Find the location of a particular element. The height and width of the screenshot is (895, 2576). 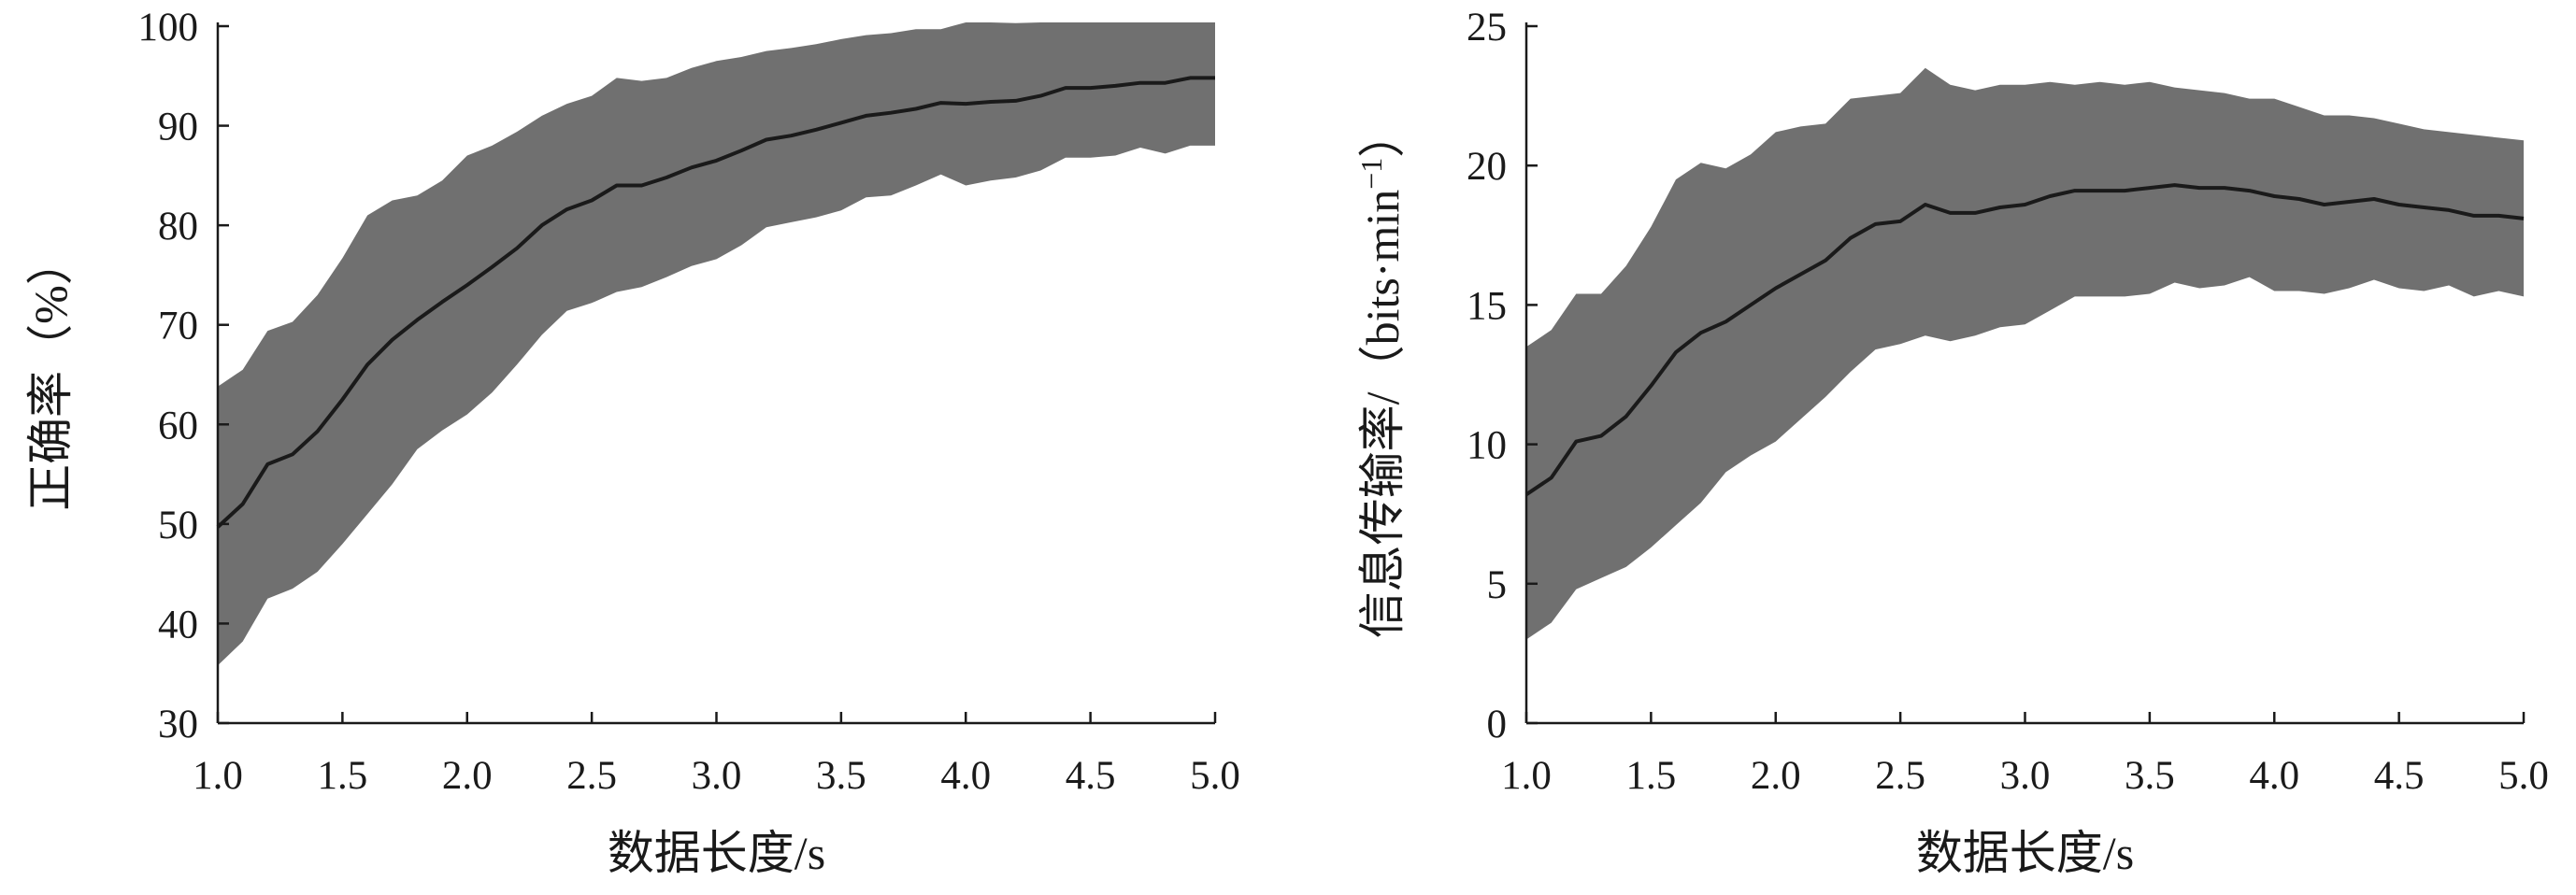

itr-y-tick-label: 15 is located at coordinates (1487, 306).